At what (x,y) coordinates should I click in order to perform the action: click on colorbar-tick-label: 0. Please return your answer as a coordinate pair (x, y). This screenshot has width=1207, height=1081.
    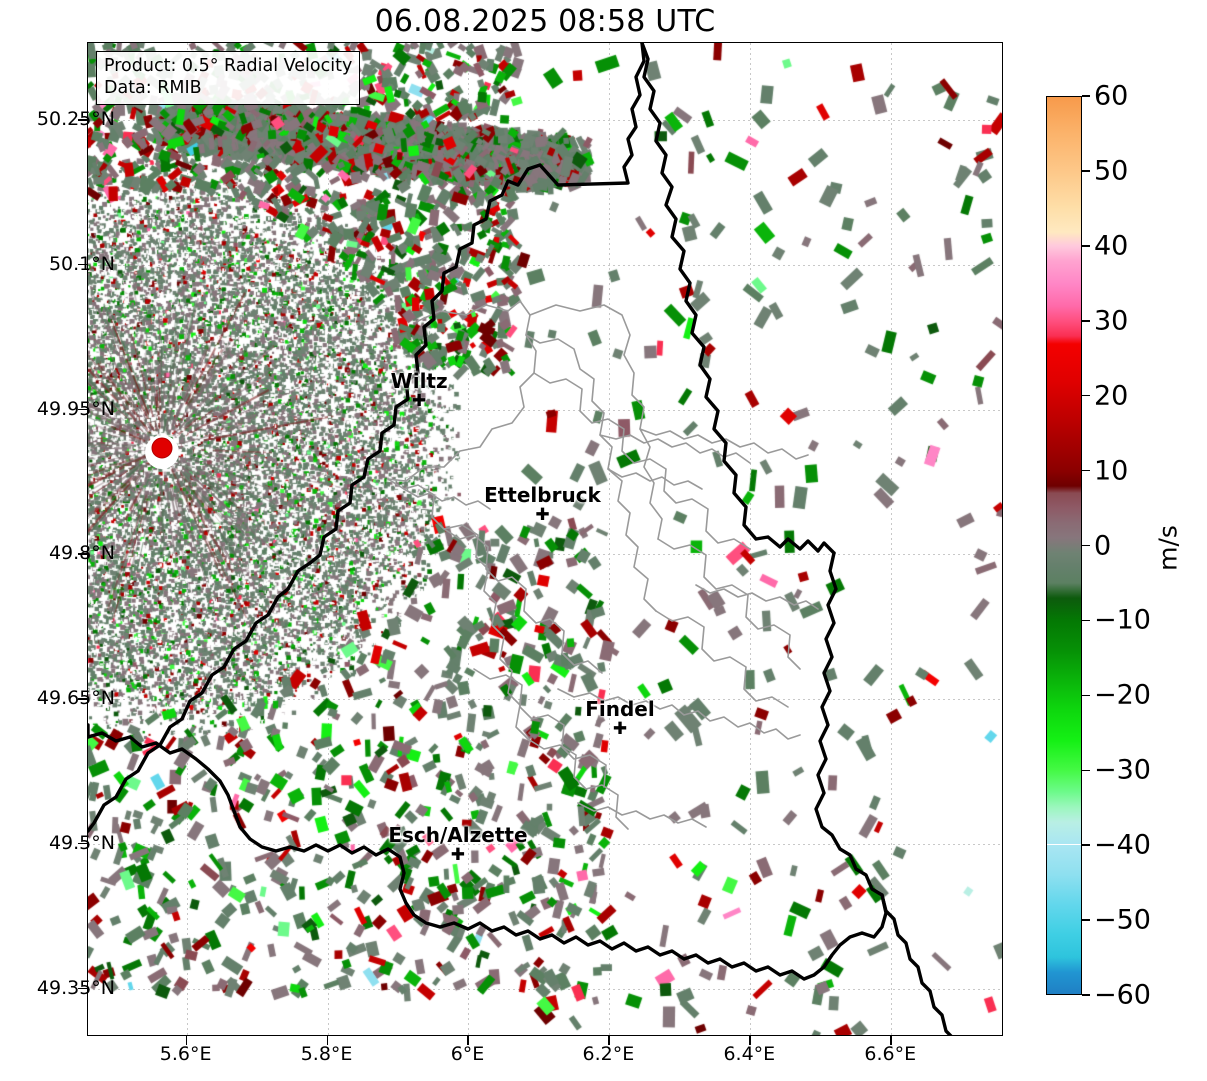
    Looking at the image, I should click on (1103, 545).